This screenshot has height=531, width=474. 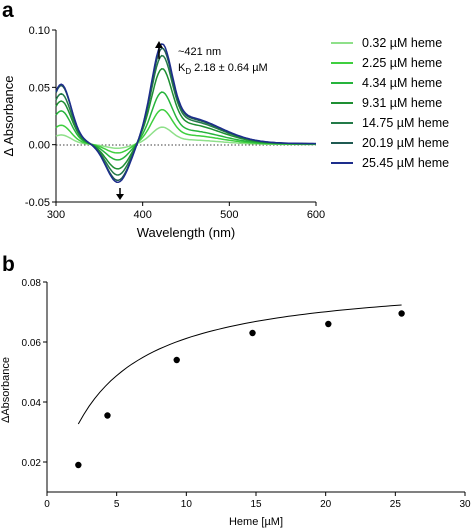 I want to click on panel-a-x-axis-title: Wavelength (nm), so click(x=186, y=232).